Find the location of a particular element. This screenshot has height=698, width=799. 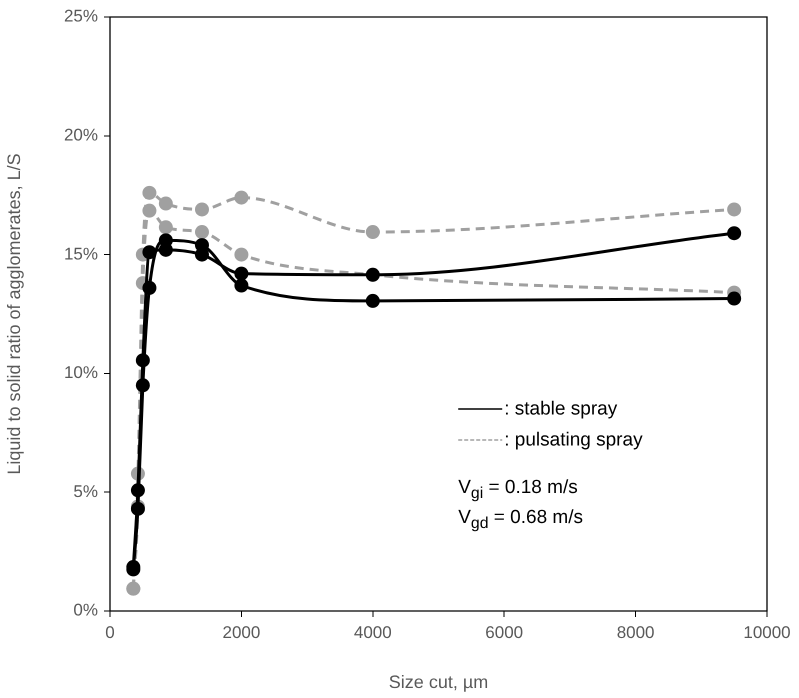

legend-label: : stable spray is located at coordinates (561, 409).